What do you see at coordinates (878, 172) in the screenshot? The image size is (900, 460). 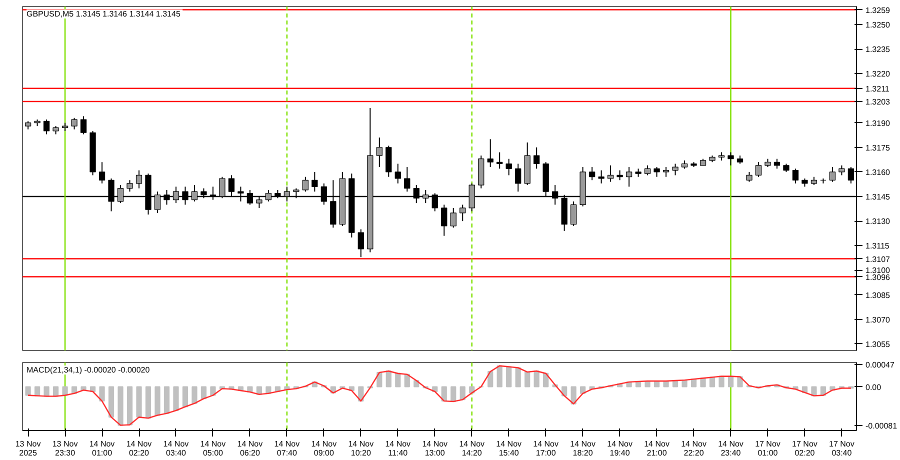 I see `y-tick-label: 1.3160` at bounding box center [878, 172].